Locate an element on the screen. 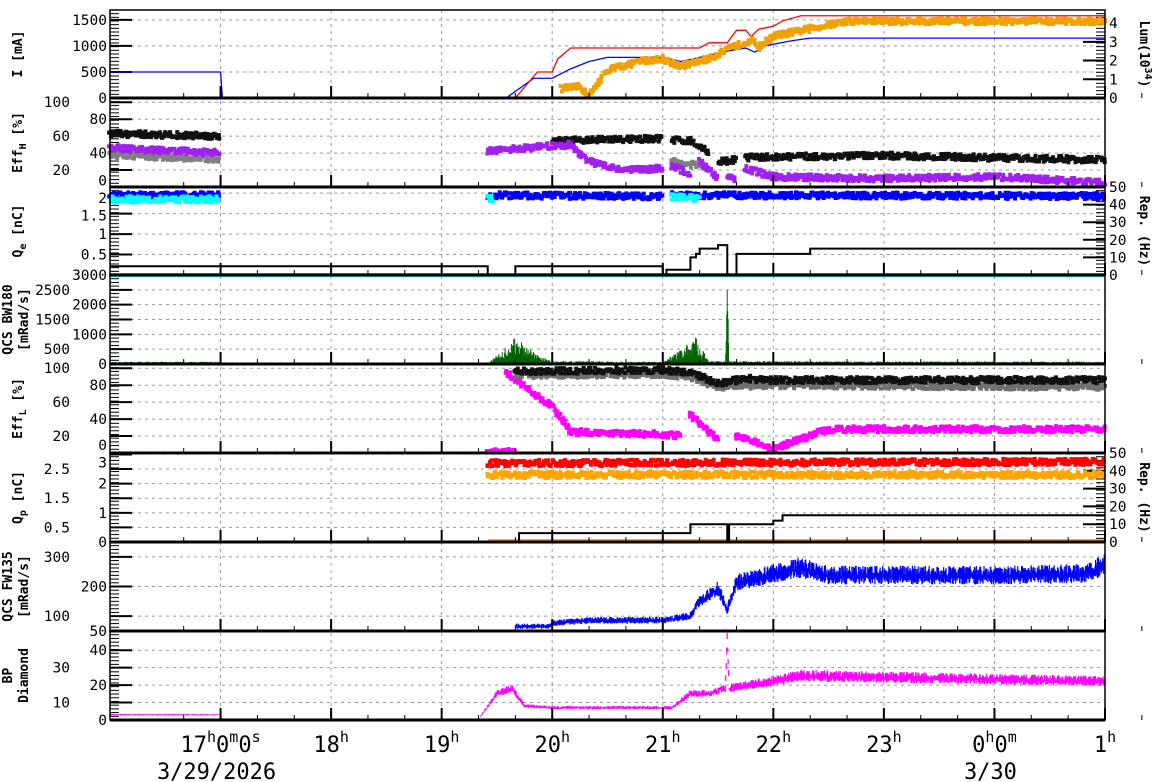 This screenshot has width=1172, height=782. left-y-tick-label: 2500 is located at coordinates (52, 291).